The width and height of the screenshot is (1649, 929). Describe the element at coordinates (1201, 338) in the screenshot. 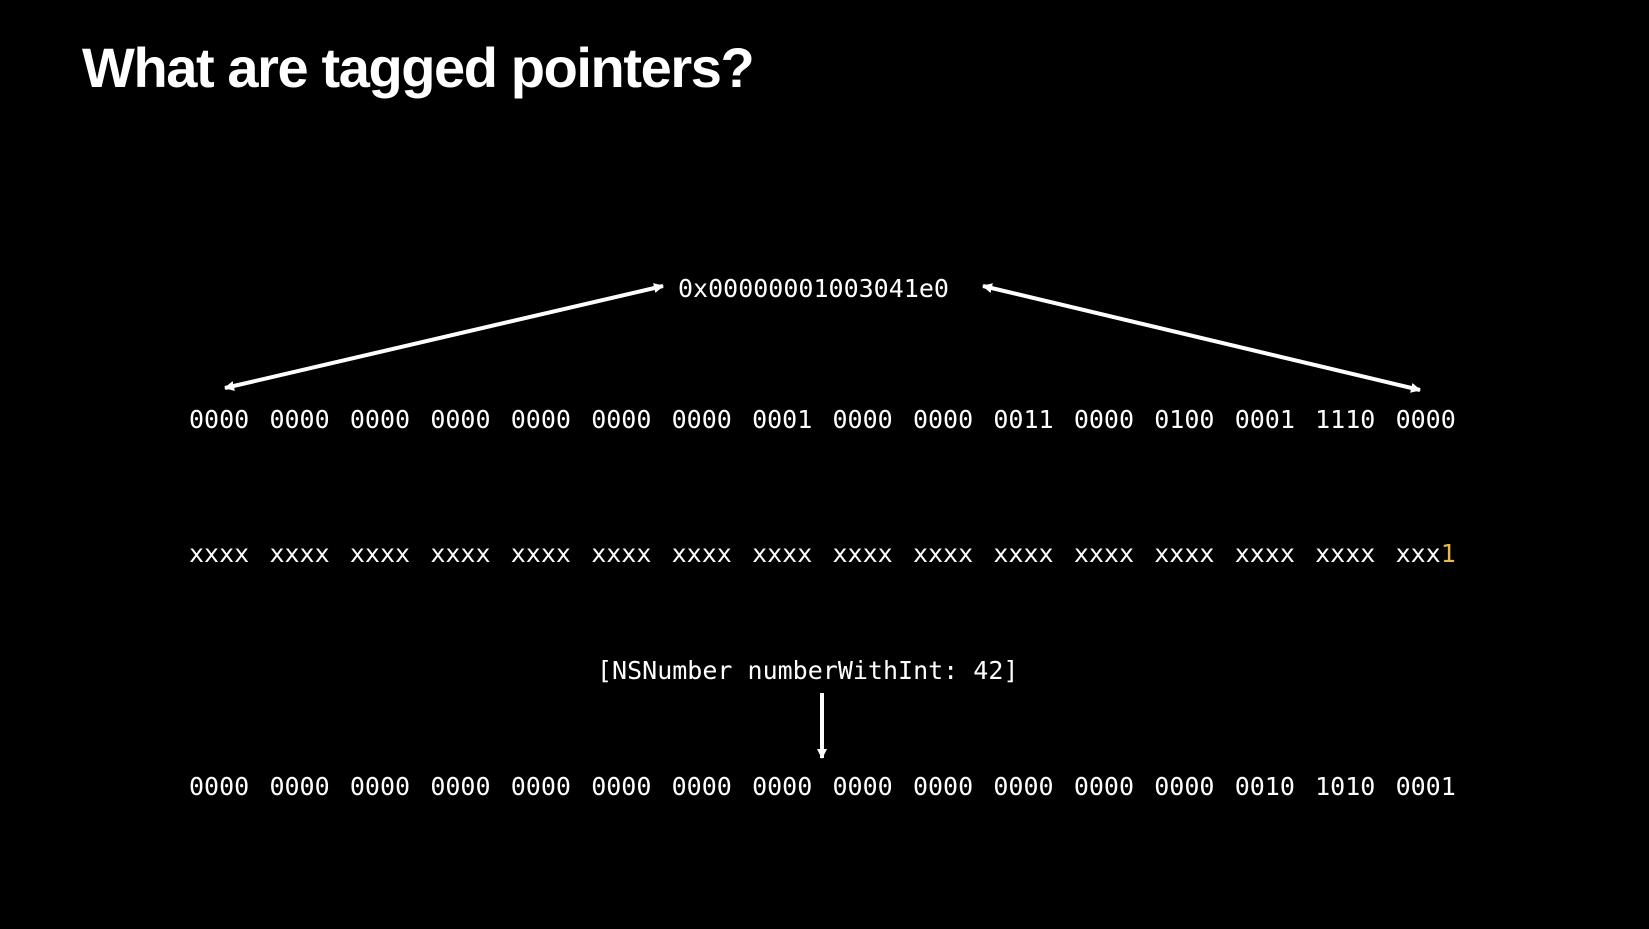

I see `right-expand-arrow` at that location.